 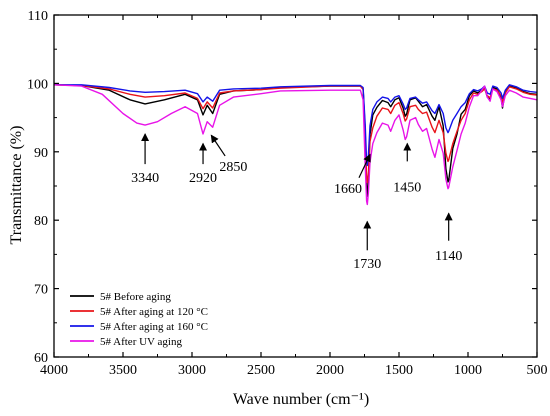 What do you see at coordinates (154, 312) in the screenshot?
I see `legend-item-label: 5# After aging at 120 °C` at bounding box center [154, 312].